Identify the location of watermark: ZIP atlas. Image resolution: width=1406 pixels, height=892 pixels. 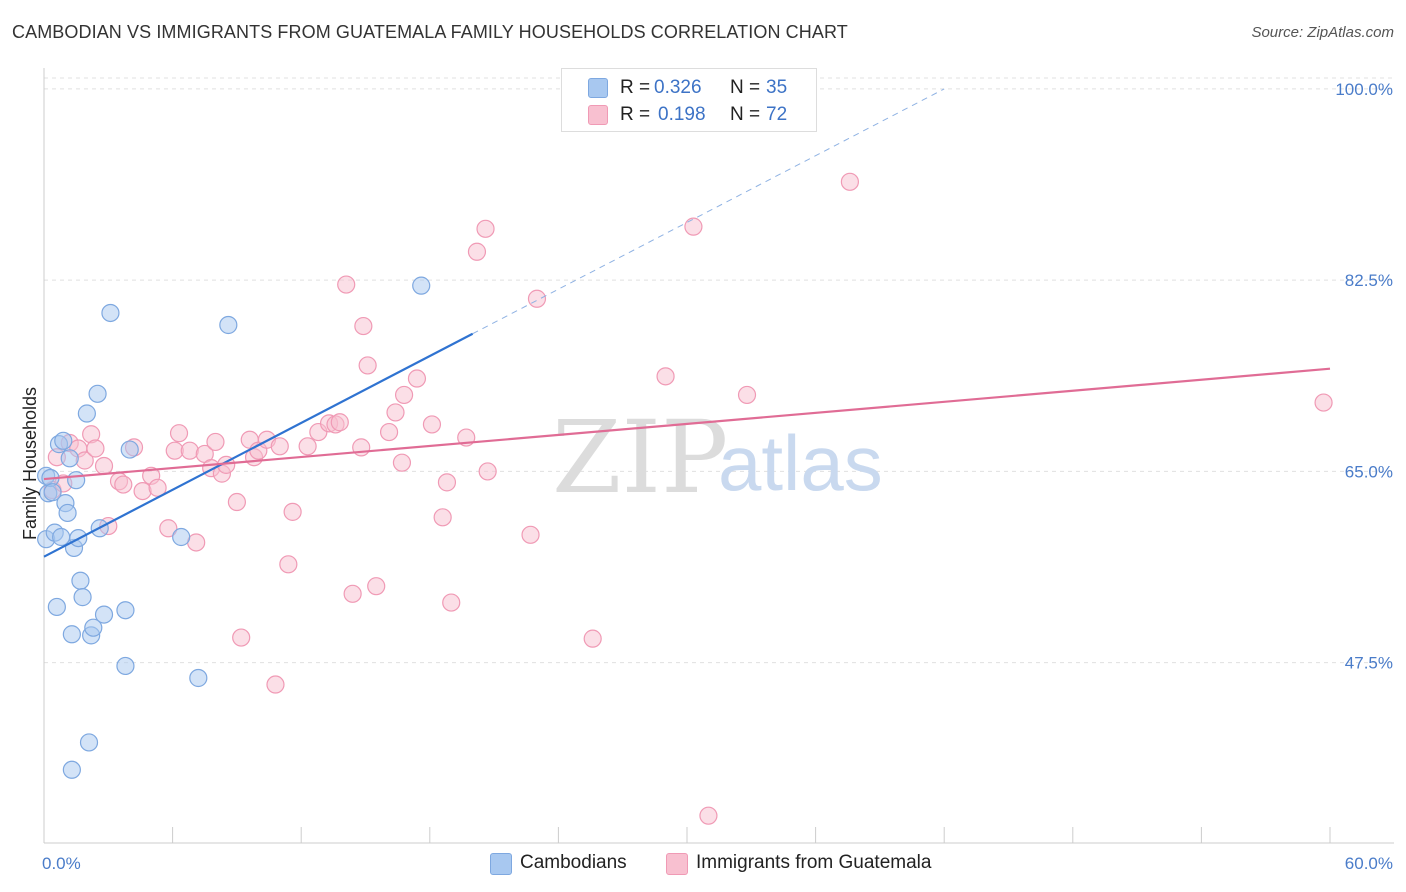
(717, 457).